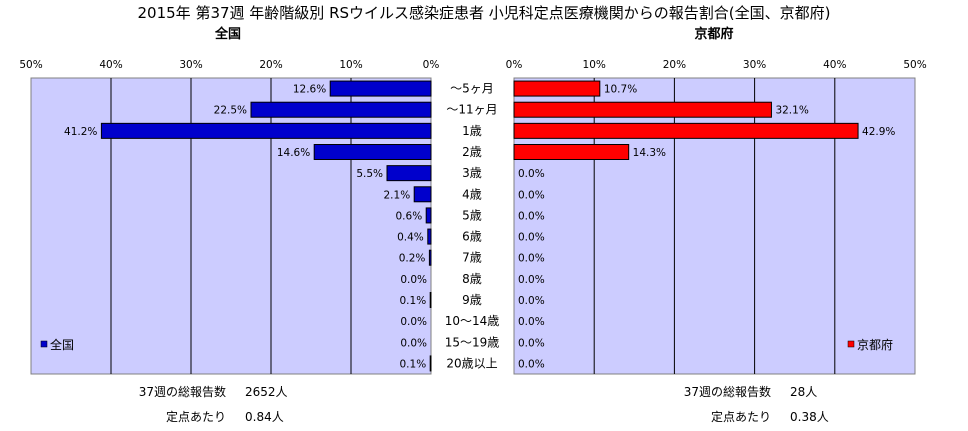 Image resolution: width=968 pixels, height=431 pixels. Describe the element at coordinates (649, 153) in the screenshot. I see `right-value-label: 14.3%` at that location.